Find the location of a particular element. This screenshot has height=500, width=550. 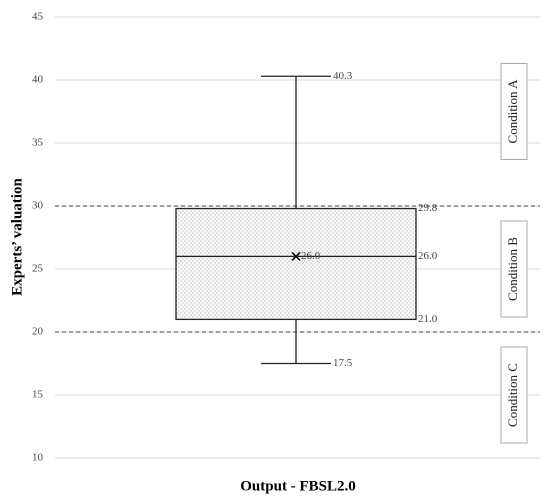

y-axis-title: Experts’ valuation is located at coordinates (17, 237).